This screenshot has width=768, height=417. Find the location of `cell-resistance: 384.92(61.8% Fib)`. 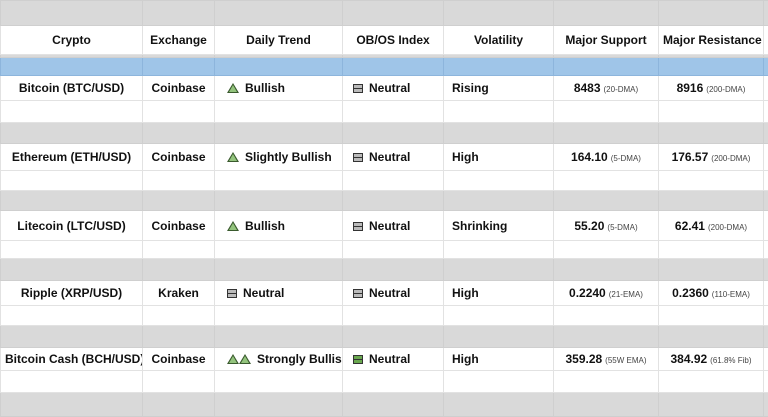

cell-resistance: 384.92(61.8% Fib) is located at coordinates (711, 359).